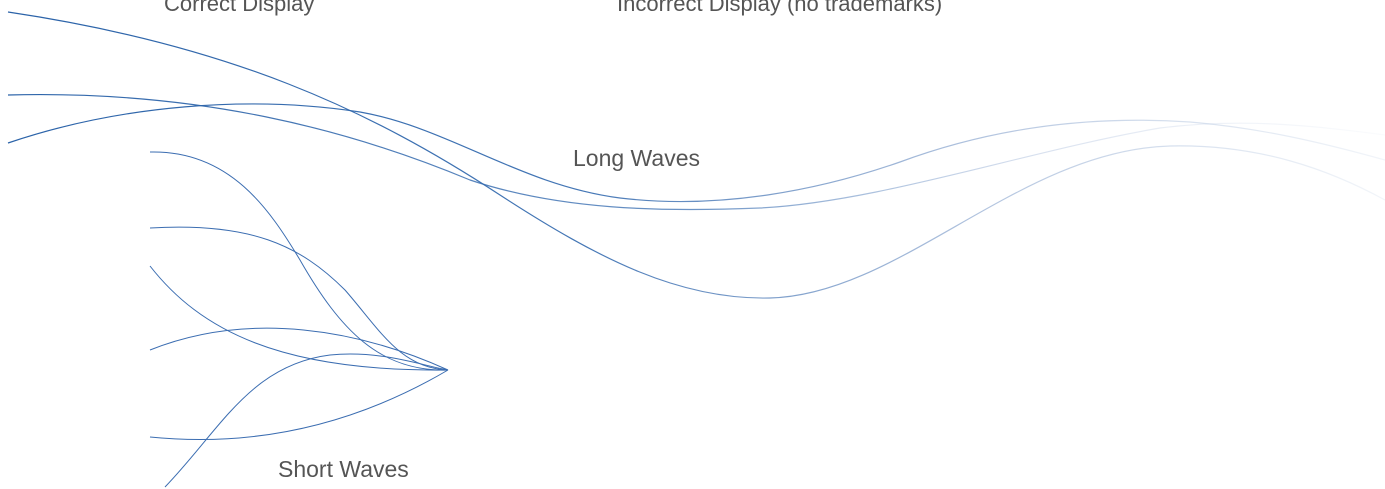 This screenshot has height=489, width=1385. Describe the element at coordinates (343, 469) in the screenshot. I see `short-waves-label: Short Waves` at that location.